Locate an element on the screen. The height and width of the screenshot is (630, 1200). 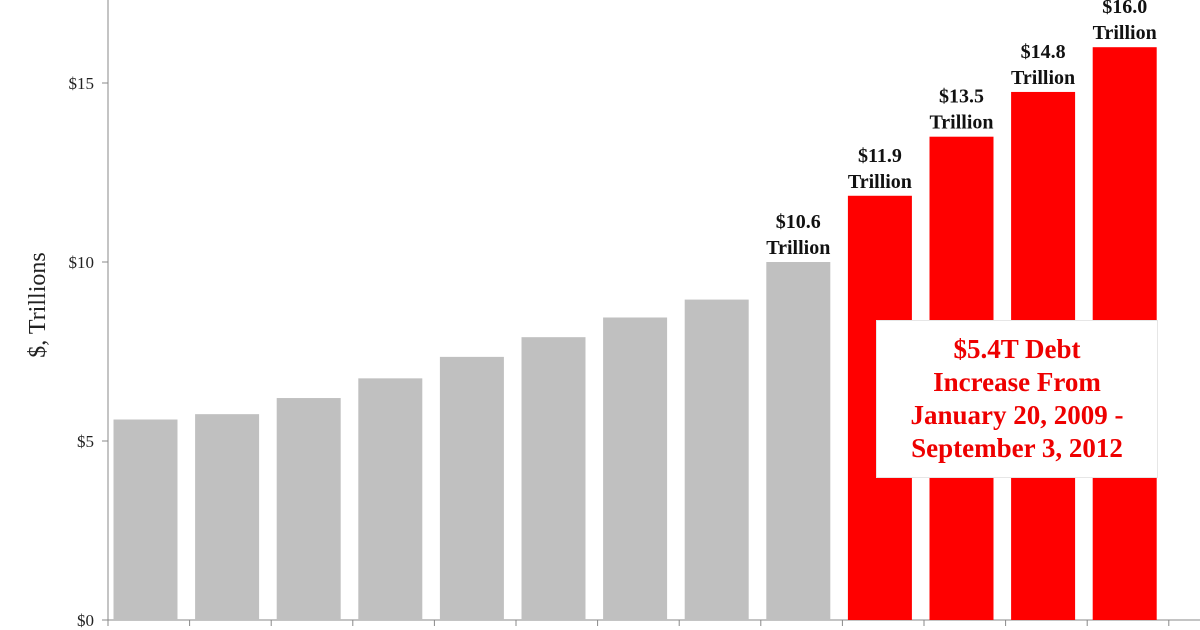
callout-line-2: Increase From is located at coordinates (1017, 382).